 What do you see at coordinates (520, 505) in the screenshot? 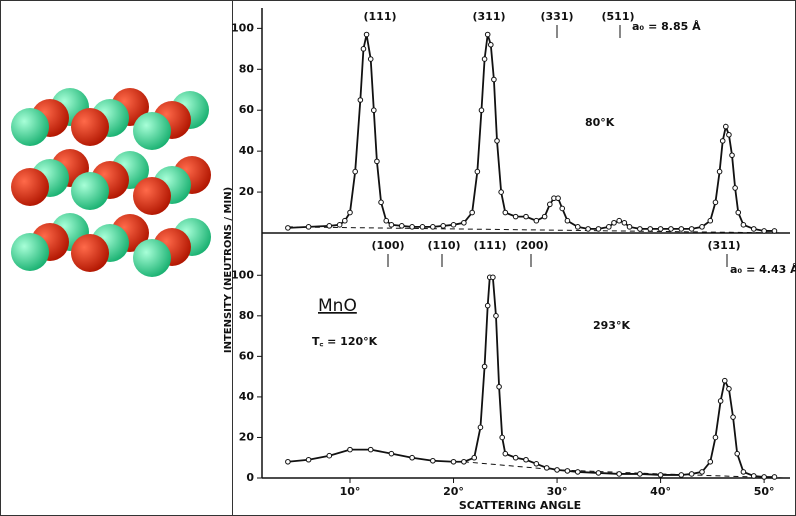
I see `x-axis-label: SCATTERING ANGLE` at bounding box center [520, 505].